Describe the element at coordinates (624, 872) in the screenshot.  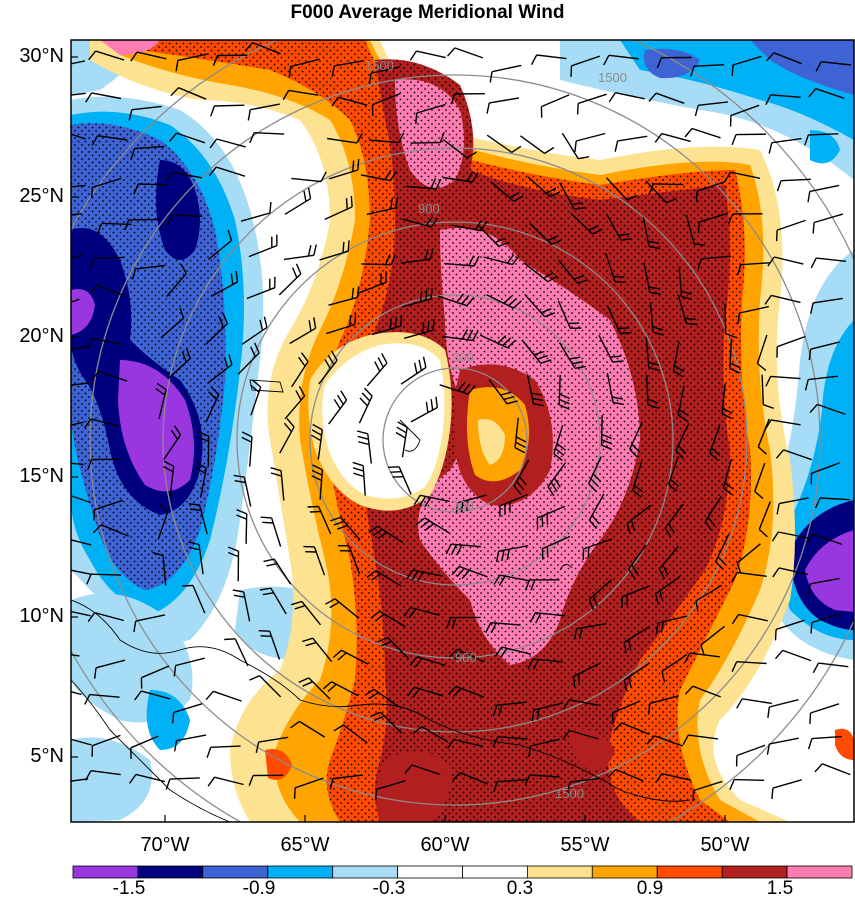
I see `colorbar-box` at that location.